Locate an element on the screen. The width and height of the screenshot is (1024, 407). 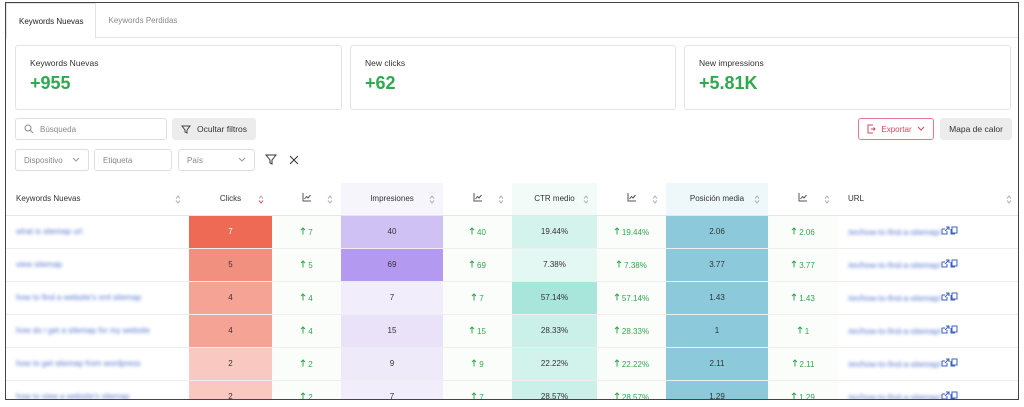
filter-input: Etiqueta is located at coordinates (133, 160).